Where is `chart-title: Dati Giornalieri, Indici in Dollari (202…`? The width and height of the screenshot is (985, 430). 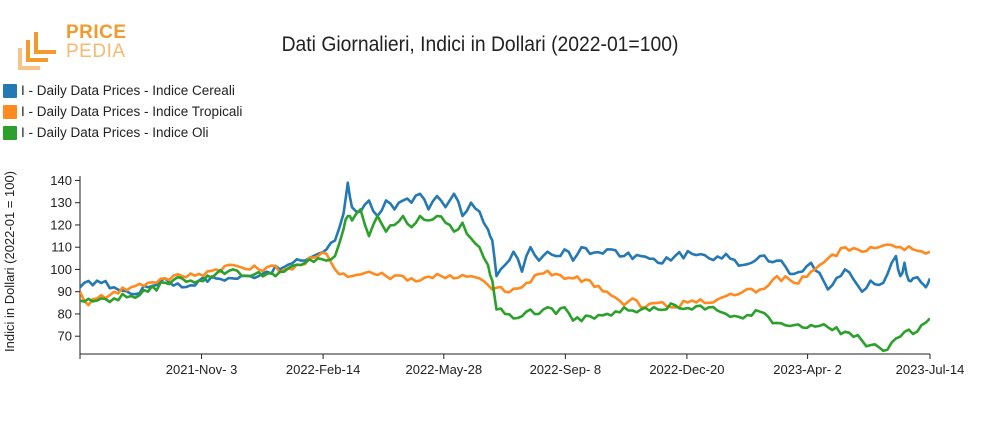
chart-title: Dati Giornalieri, Indici in Dollari (202… is located at coordinates (480, 44).